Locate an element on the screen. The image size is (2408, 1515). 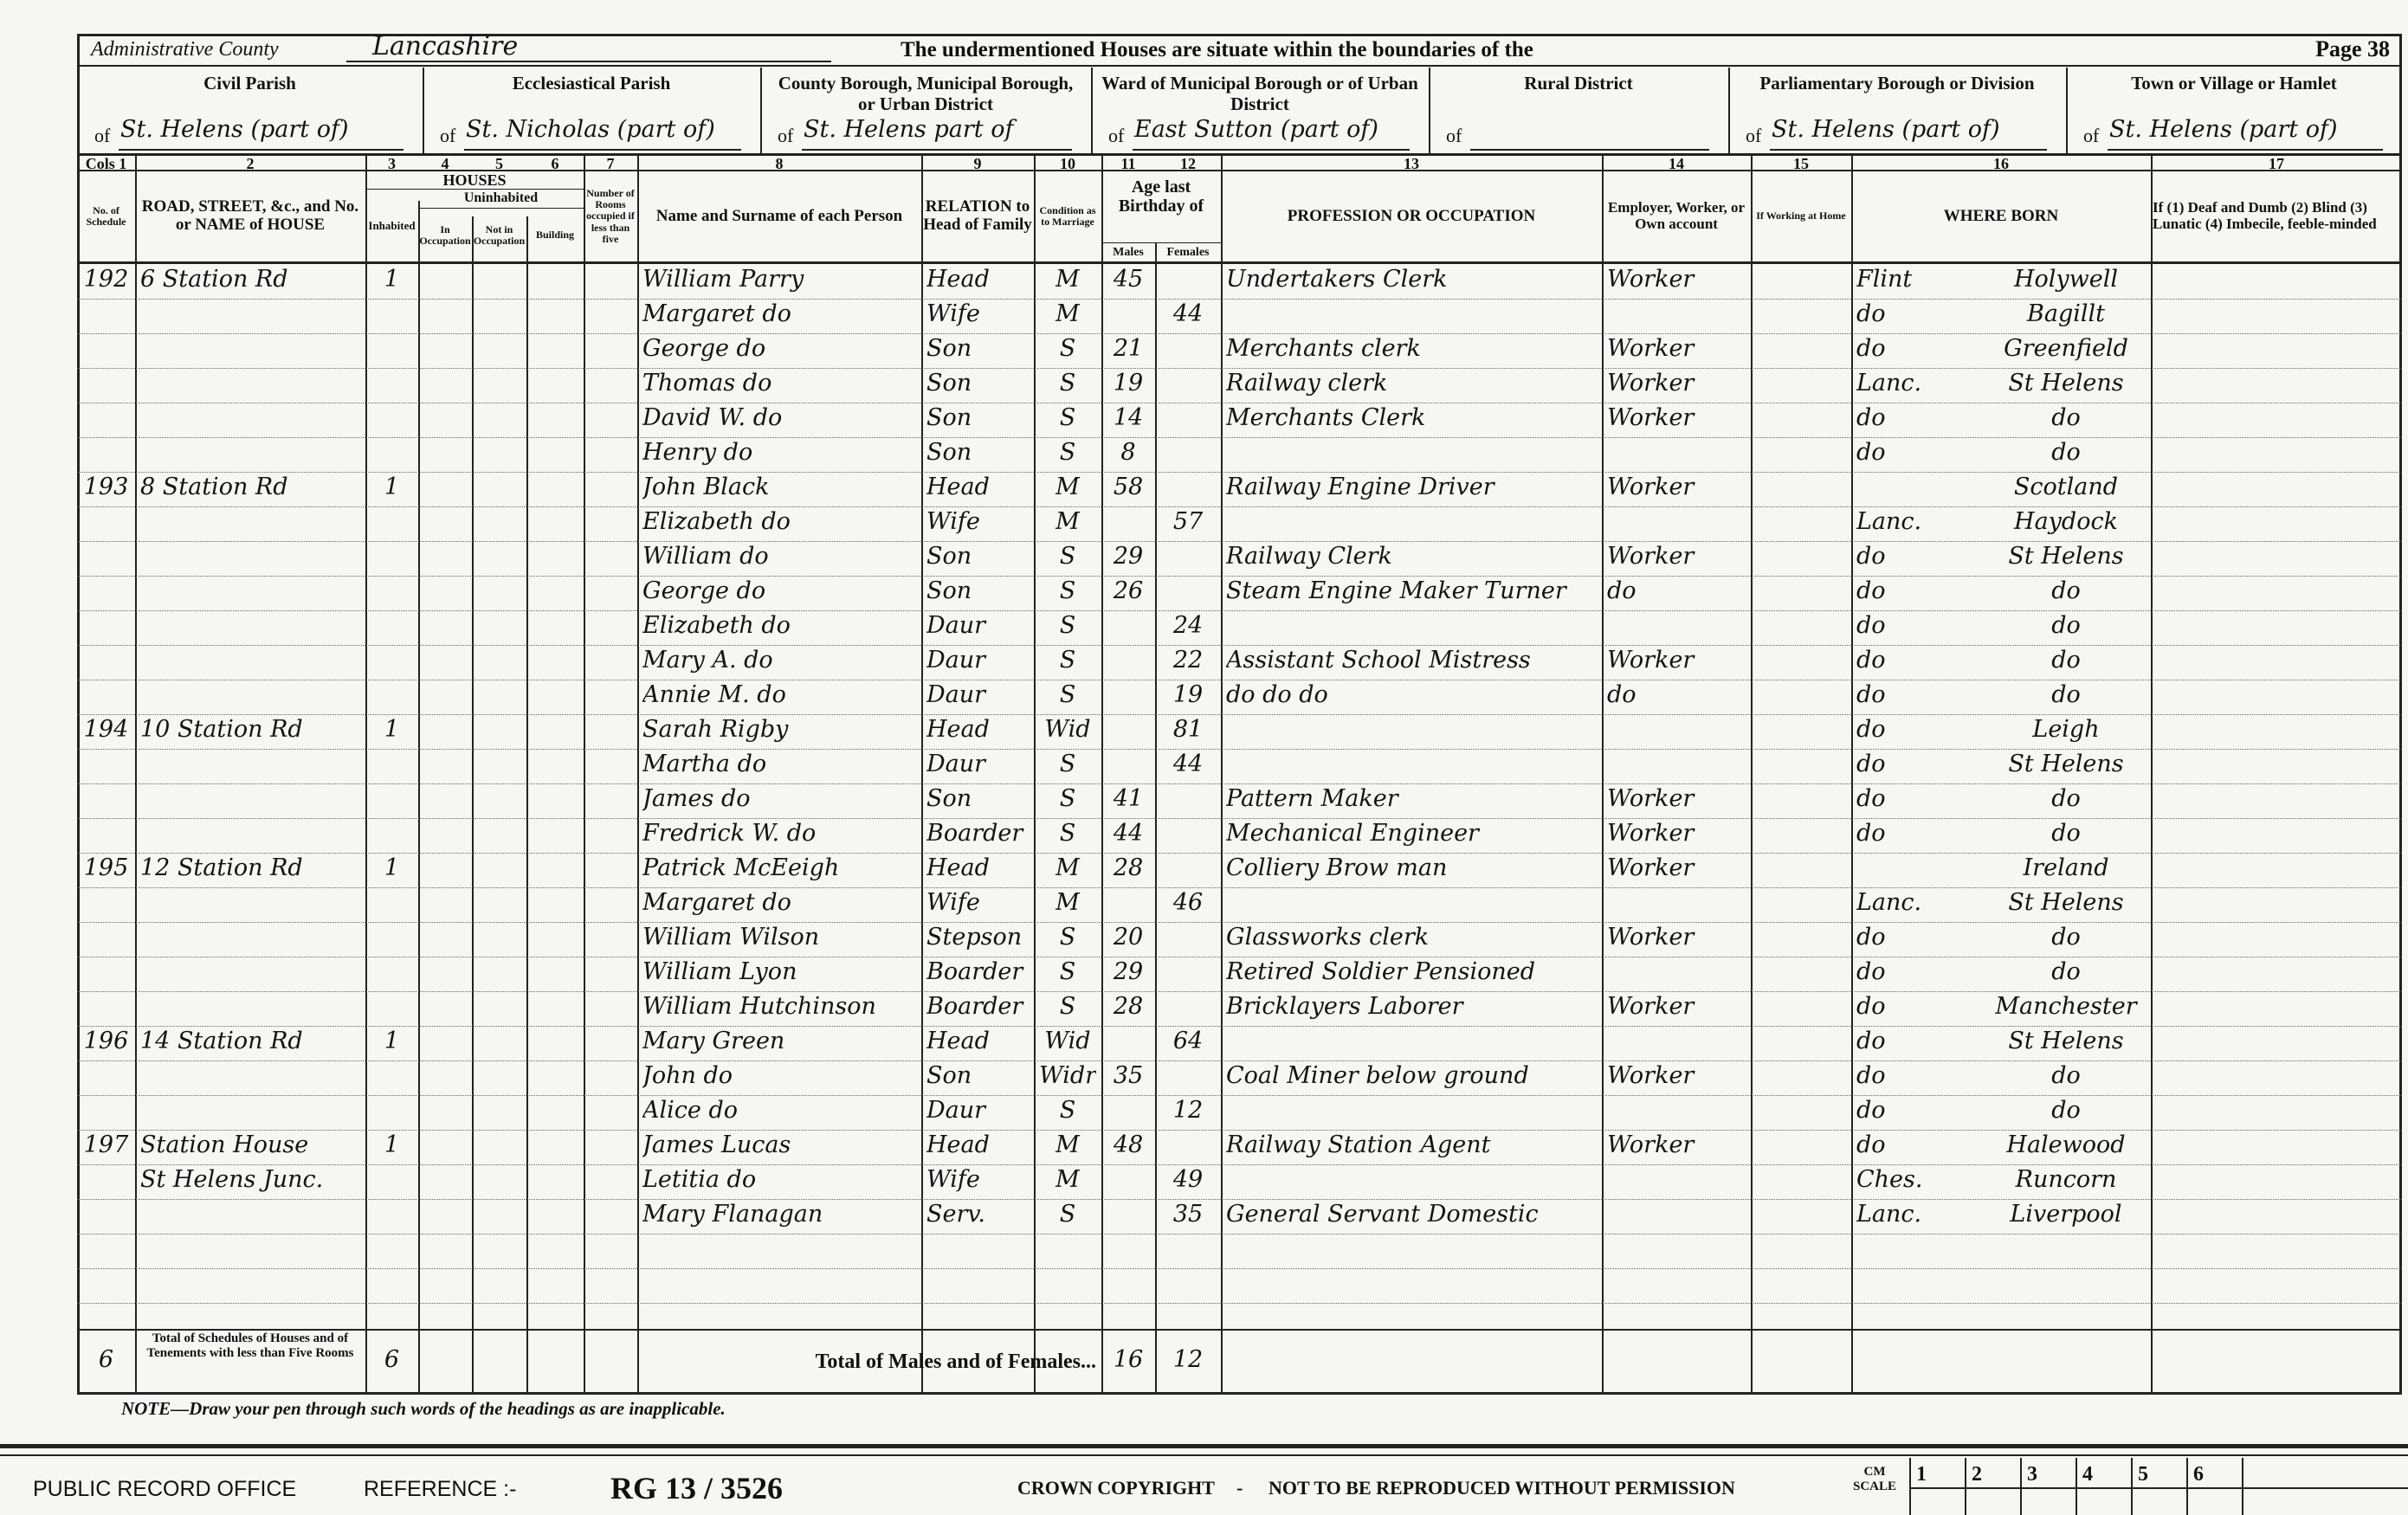
column-number: 11 is located at coordinates (1128, 163).